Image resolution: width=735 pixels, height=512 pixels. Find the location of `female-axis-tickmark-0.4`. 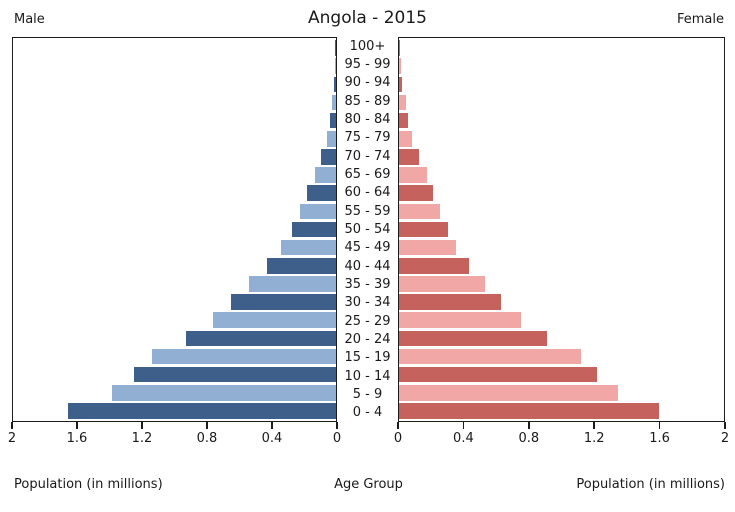

female-axis-tickmark-0.4 is located at coordinates (463, 425).